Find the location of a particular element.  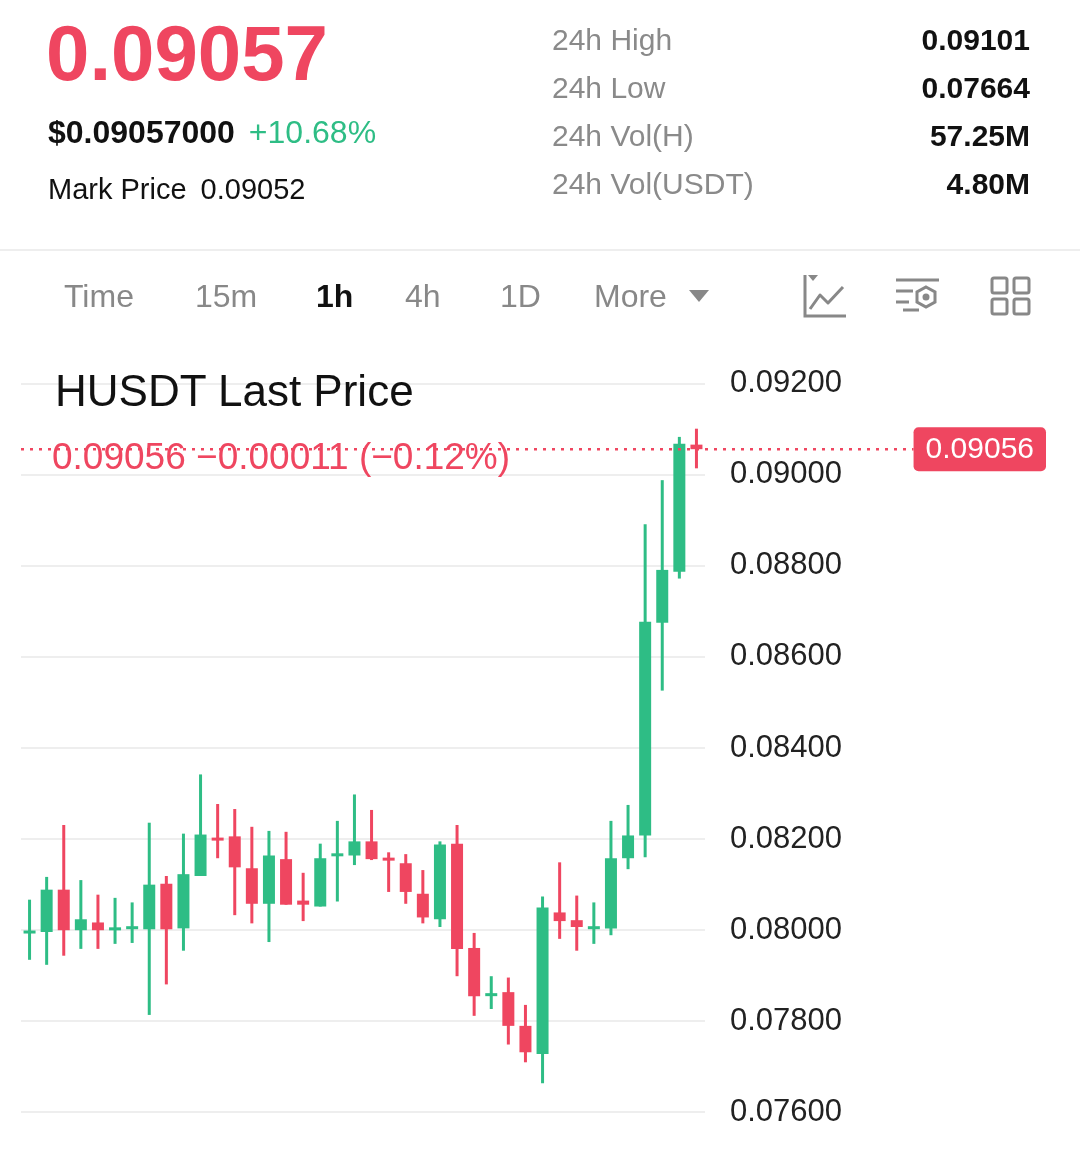

ref-line-label: 0.09056 is located at coordinates (980, 448).